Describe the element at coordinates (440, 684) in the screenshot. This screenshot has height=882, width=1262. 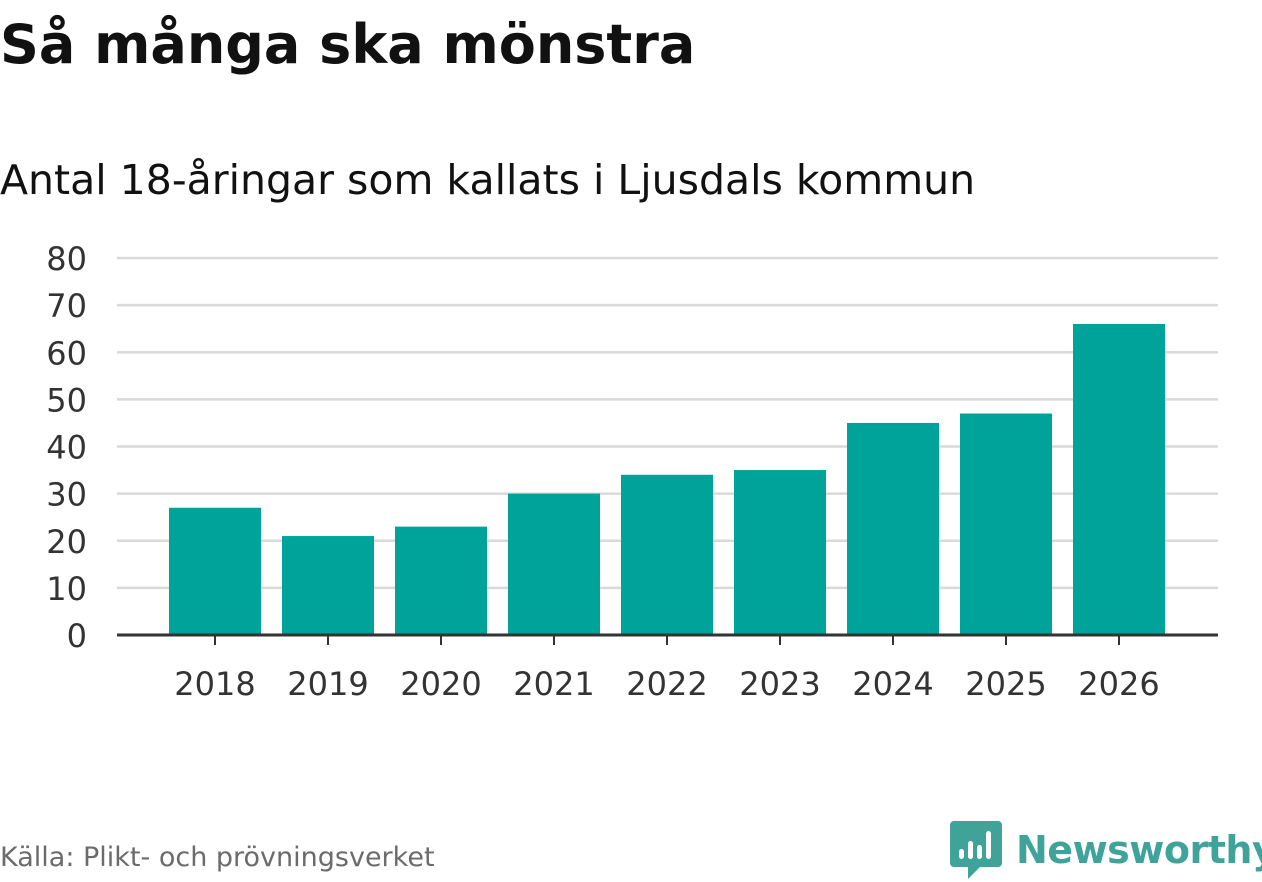
I see `x-tick-label: 2020` at that location.